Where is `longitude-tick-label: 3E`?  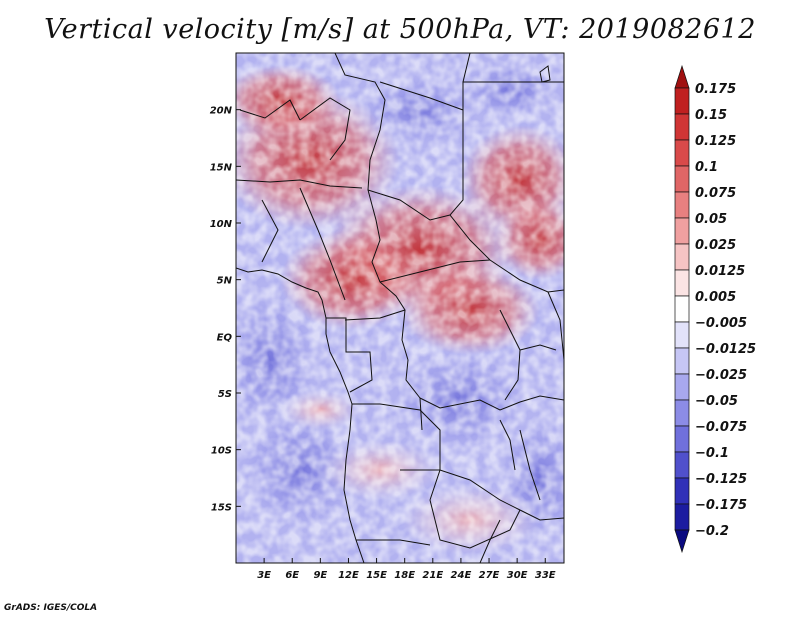
longitude-tick-label: 3E is located at coordinates (264, 575).